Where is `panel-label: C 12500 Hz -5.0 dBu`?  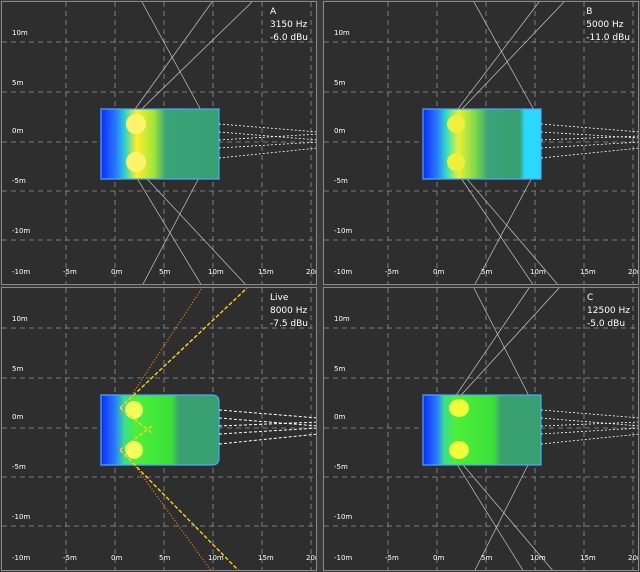
panel-label: C 12500 Hz -5.0 dBu is located at coordinates (608, 311).